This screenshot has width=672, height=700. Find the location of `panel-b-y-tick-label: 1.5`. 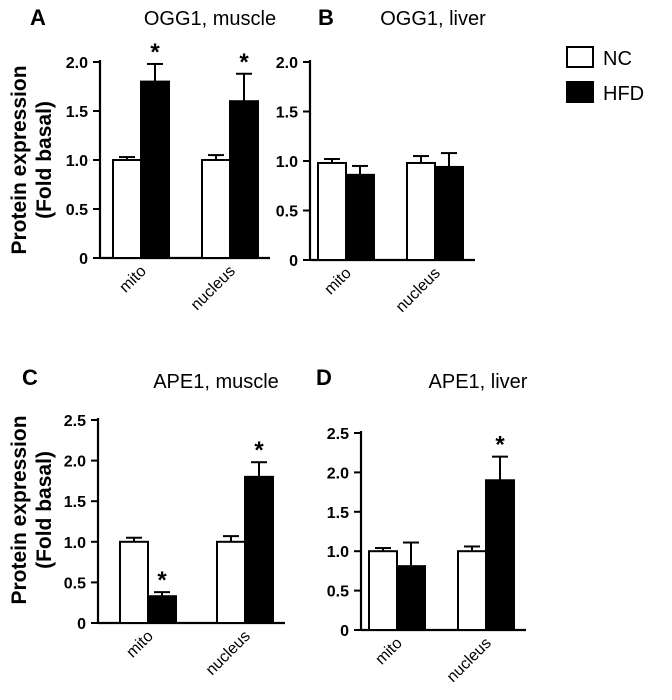

panel-b-y-tick-label: 1.5 is located at coordinates (287, 113).